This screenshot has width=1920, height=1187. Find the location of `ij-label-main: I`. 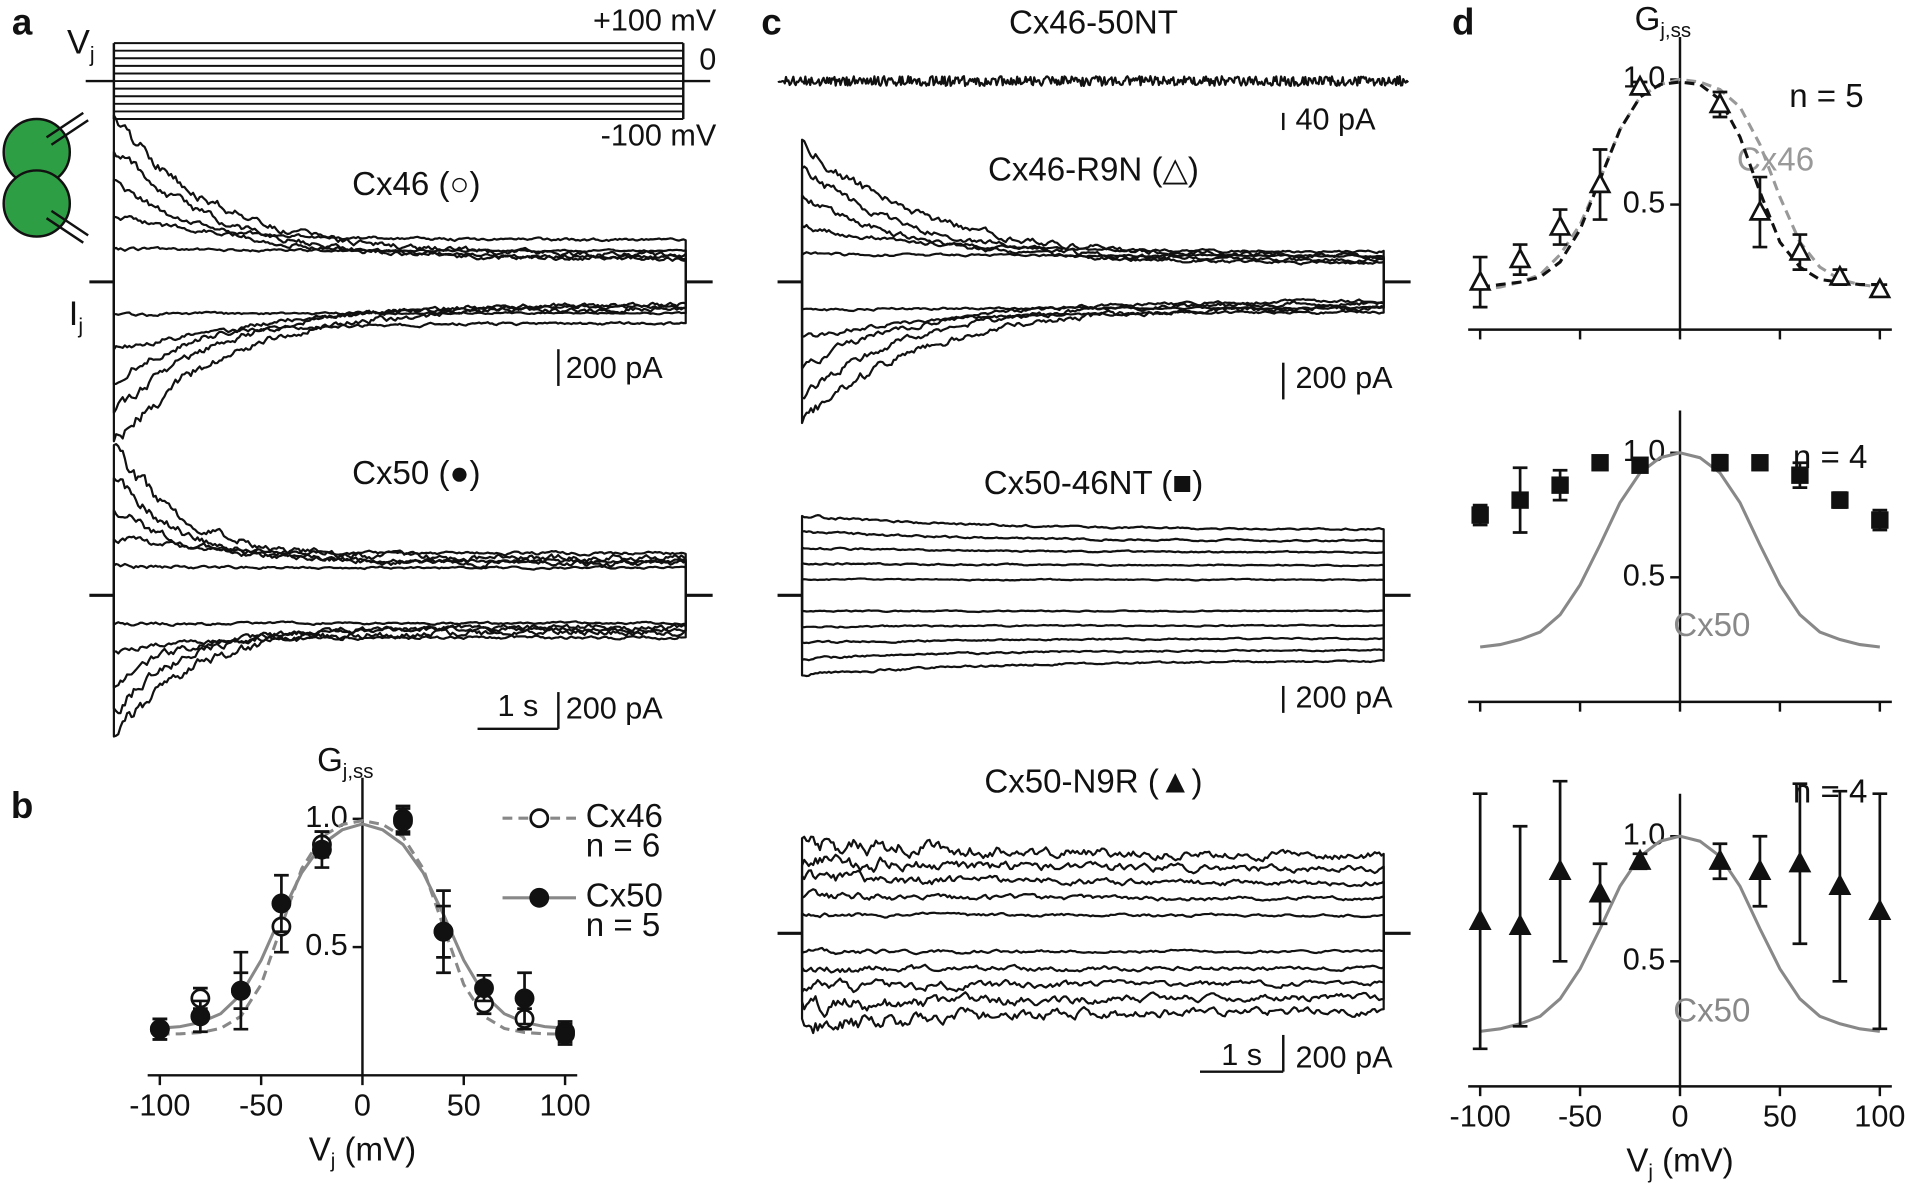

ij-label-main: I is located at coordinates (74, 314).